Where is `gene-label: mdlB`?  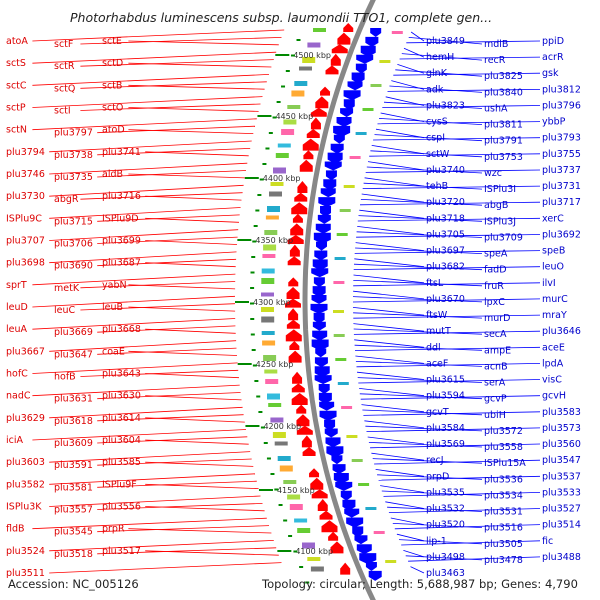
gene-label: mdlB is located at coordinates (496, 44).